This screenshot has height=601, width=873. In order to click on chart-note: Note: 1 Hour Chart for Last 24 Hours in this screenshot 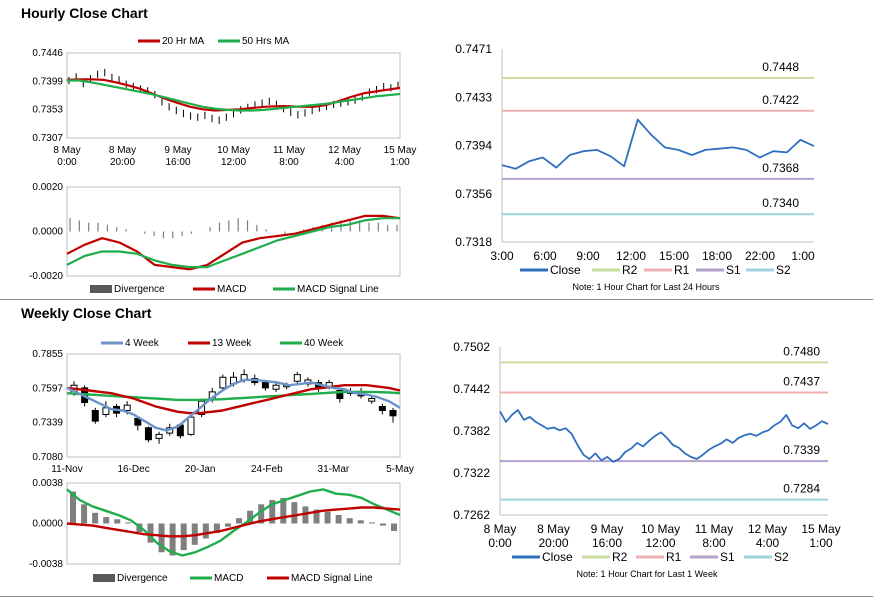, I will do `click(646, 287)`.